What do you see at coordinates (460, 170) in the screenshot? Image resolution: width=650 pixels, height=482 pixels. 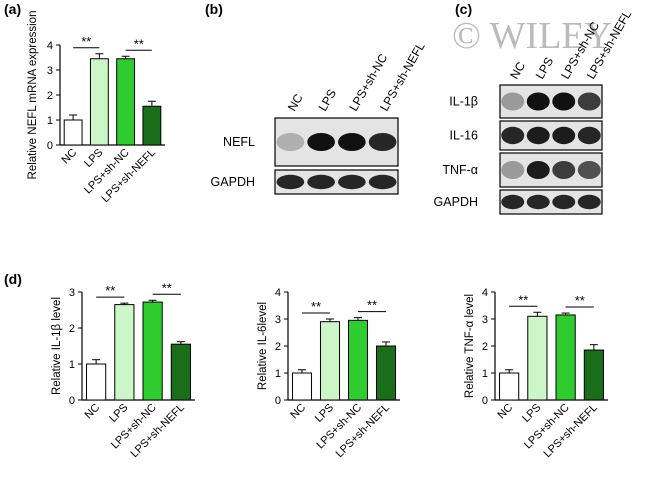 I see `row-label: TNF-α` at bounding box center [460, 170].